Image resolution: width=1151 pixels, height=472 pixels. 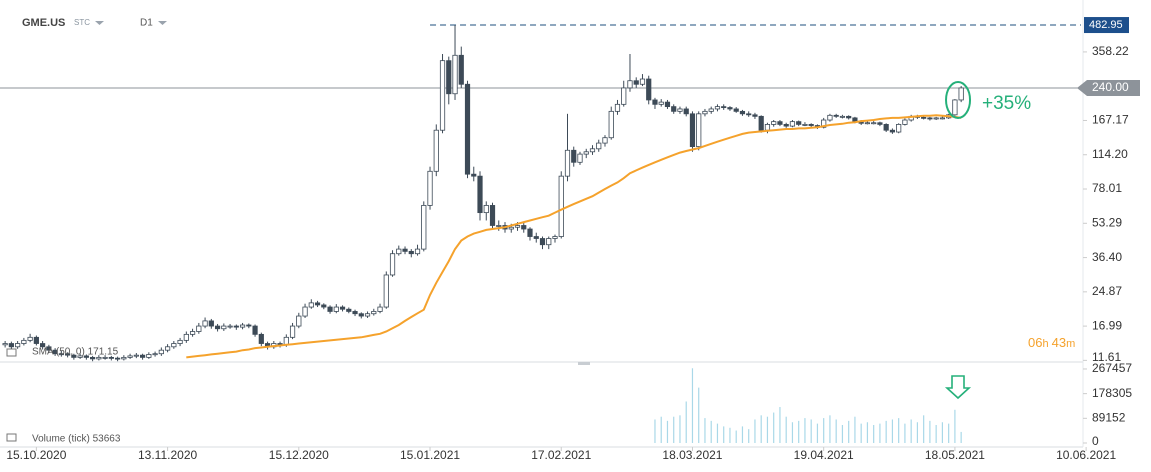 I want to click on x-tick-label: 15.01.2021, so click(x=430, y=455).